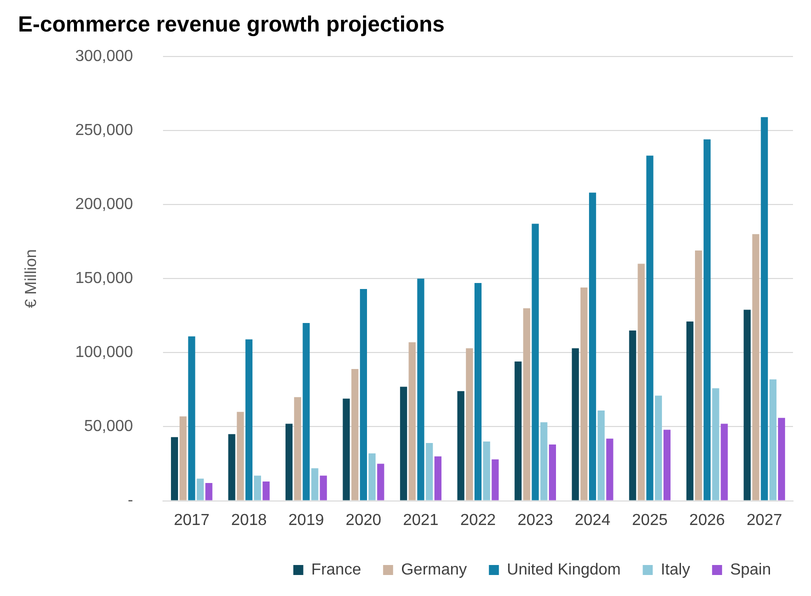 The image size is (811, 596). What do you see at coordinates (104, 130) in the screenshot?
I see `y-tick-label: 250,000` at bounding box center [104, 130].